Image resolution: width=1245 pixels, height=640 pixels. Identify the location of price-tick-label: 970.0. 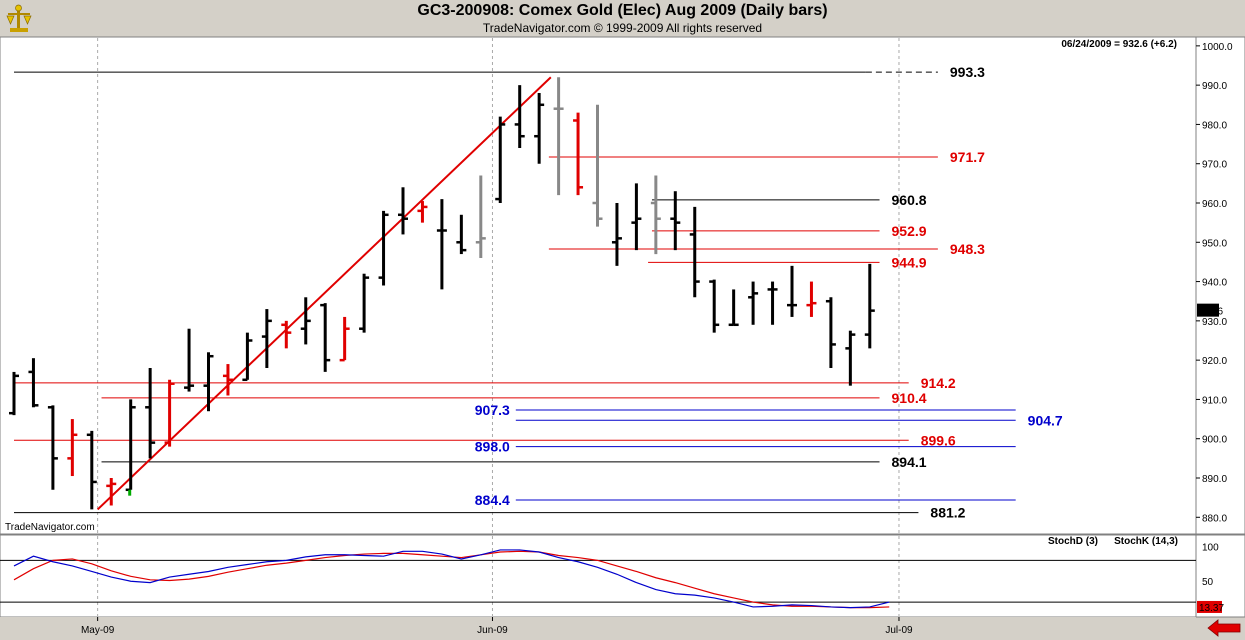
(1214, 165).